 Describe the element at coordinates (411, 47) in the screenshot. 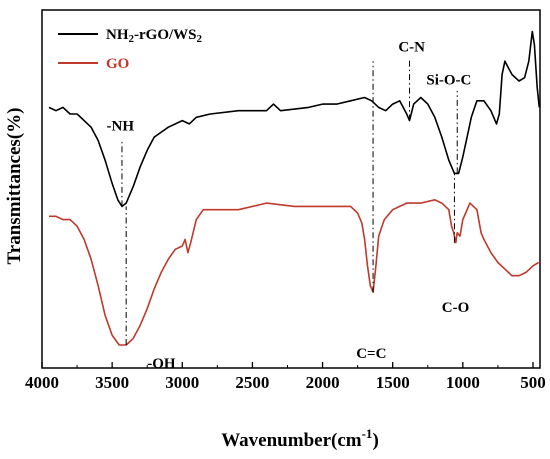

I see `annotation-label: C-N` at that location.